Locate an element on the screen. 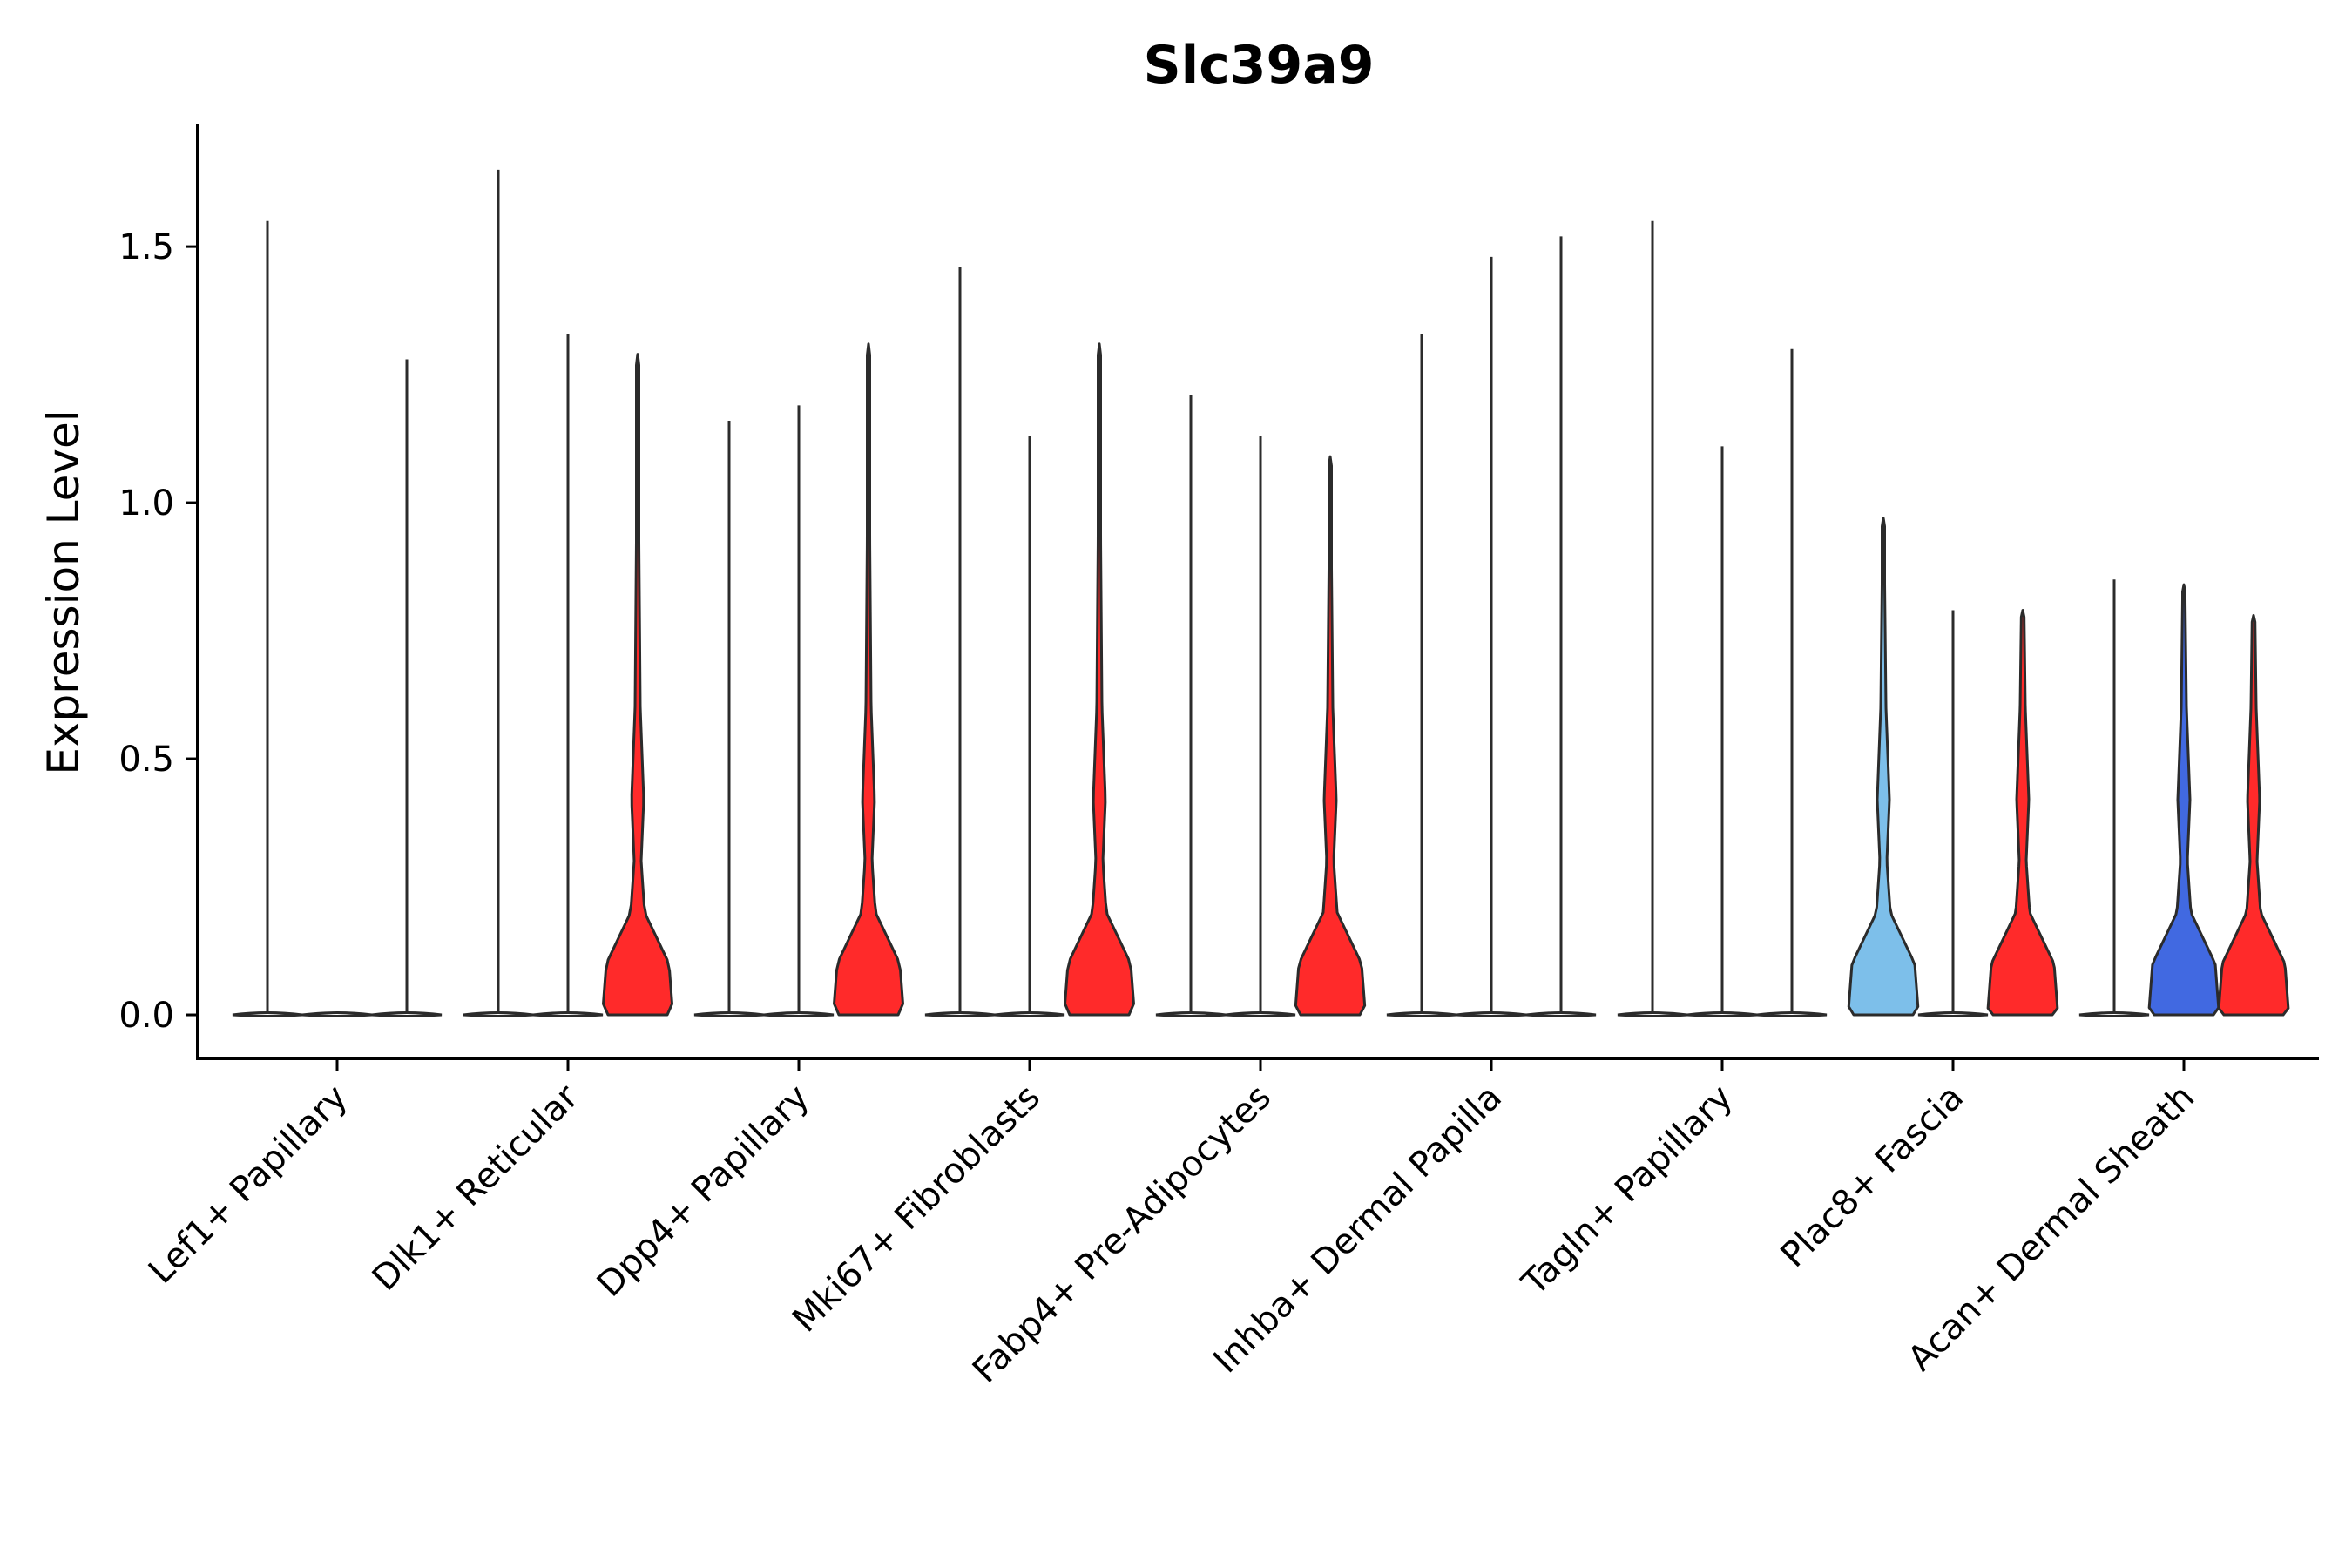 The height and width of the screenshot is (1568, 2352). x-tick-label: Tagln+ Papillary is located at coordinates (1627, 1191).